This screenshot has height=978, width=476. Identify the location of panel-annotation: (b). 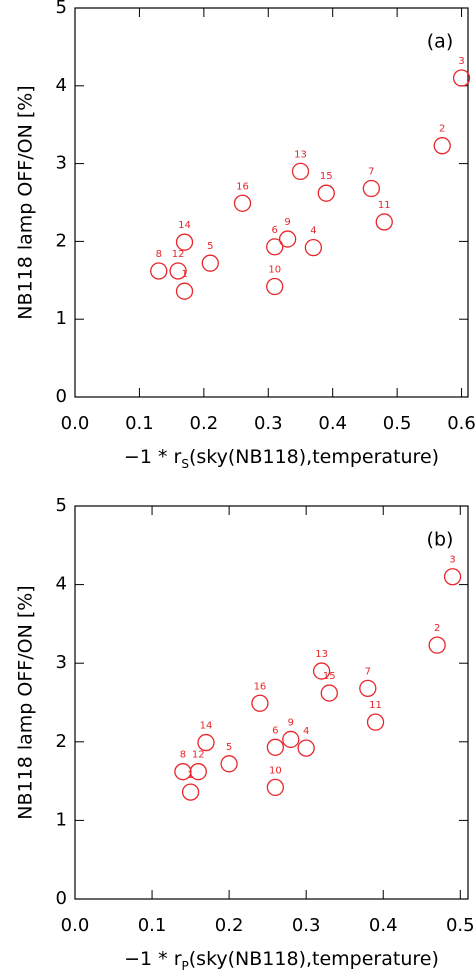
(440, 540).